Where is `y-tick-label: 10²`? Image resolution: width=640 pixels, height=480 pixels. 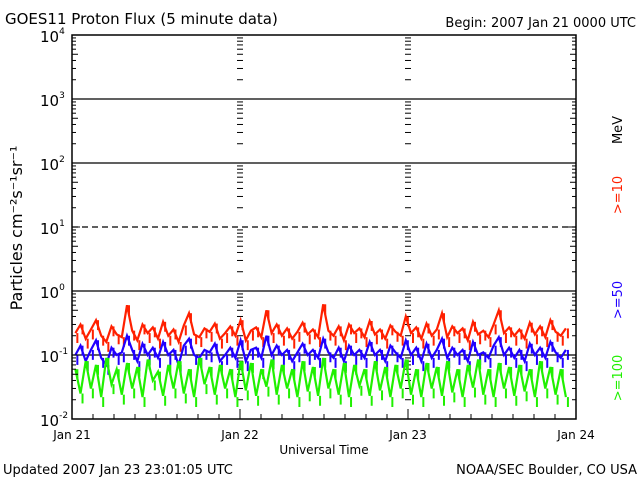
y-tick-label: 10² is located at coordinates (52, 164).